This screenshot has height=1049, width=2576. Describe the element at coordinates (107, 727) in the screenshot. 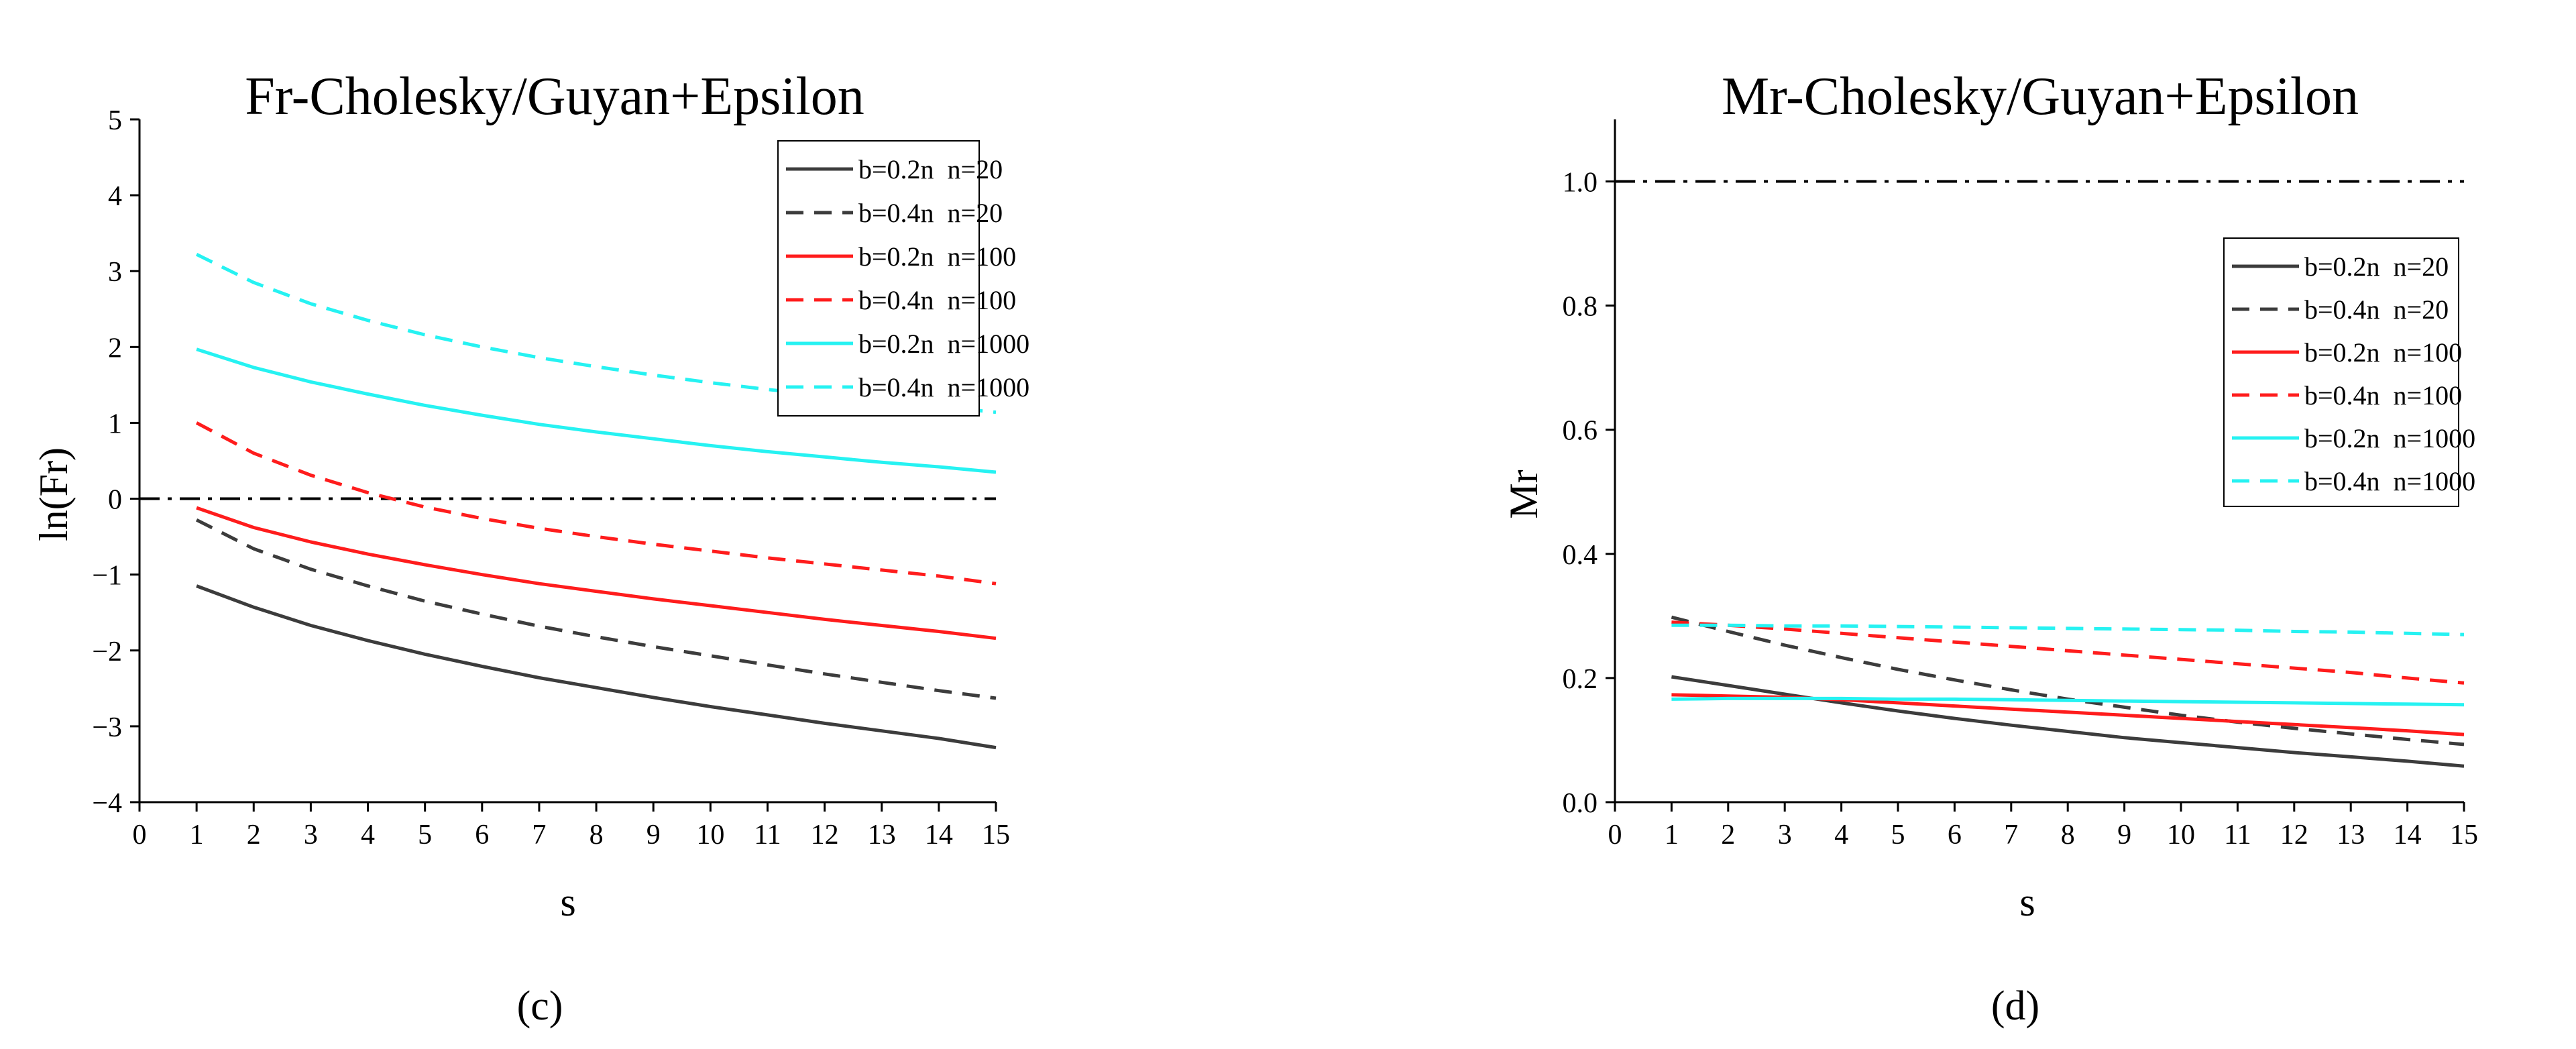

I see `y-tick-label: −3` at that location.